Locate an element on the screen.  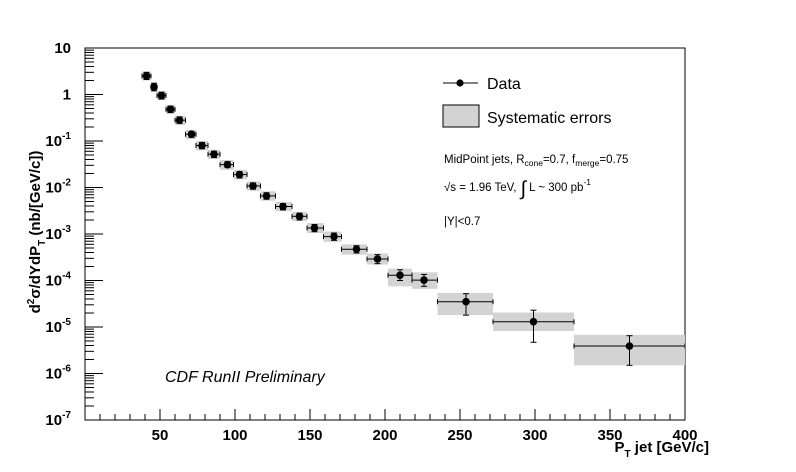
x-tick-label-6: 350 is located at coordinates (609, 435).